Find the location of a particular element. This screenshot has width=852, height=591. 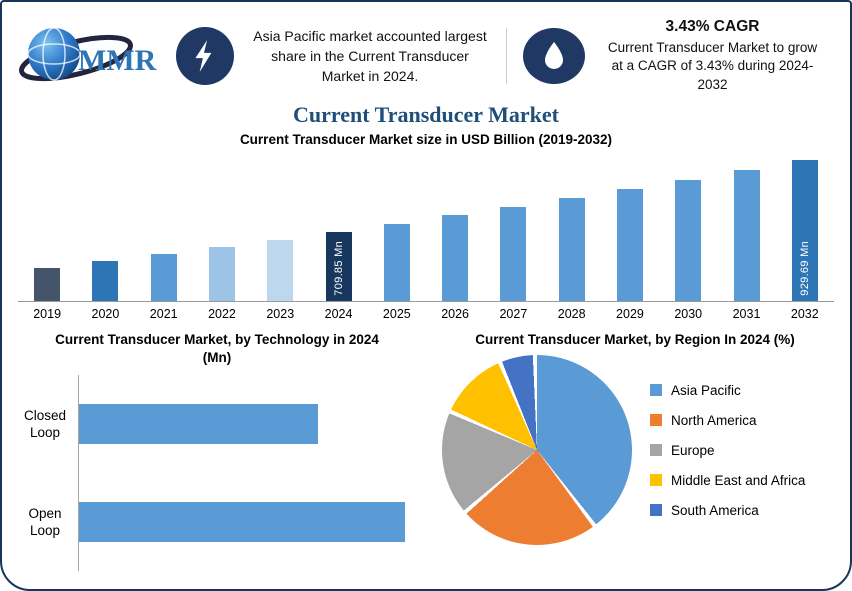

category-label-open-loop: Open Loop is located at coordinates (45, 522).